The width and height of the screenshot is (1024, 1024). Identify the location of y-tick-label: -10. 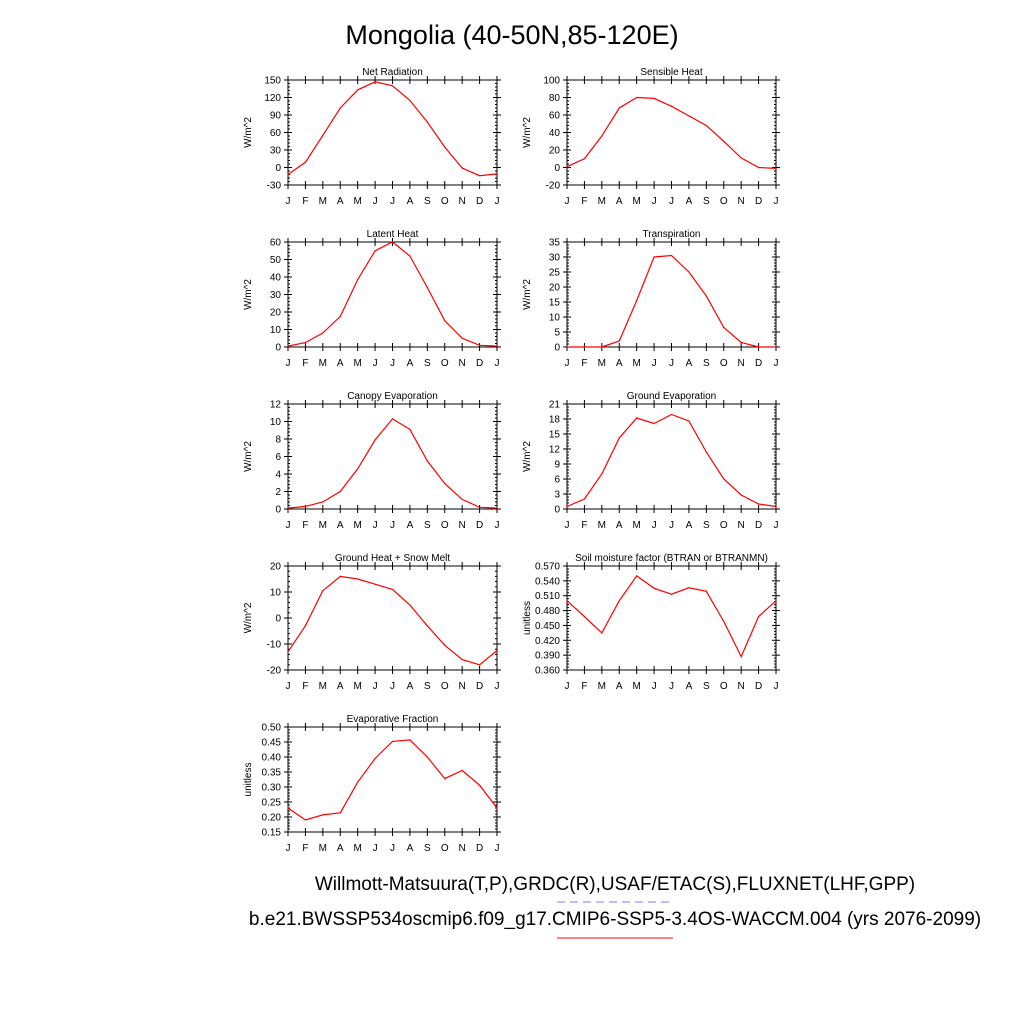
(274, 645).